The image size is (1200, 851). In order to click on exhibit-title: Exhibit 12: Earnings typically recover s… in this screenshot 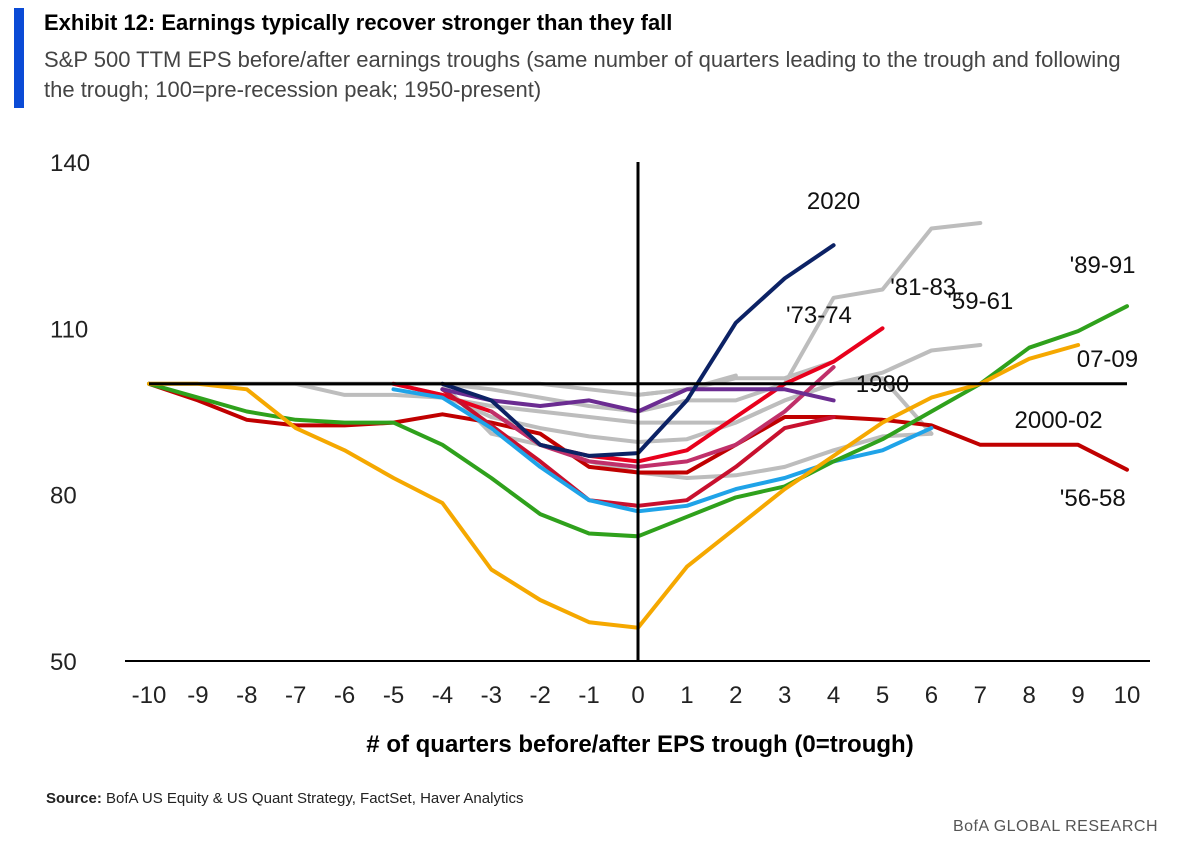, I will do `click(358, 22)`.